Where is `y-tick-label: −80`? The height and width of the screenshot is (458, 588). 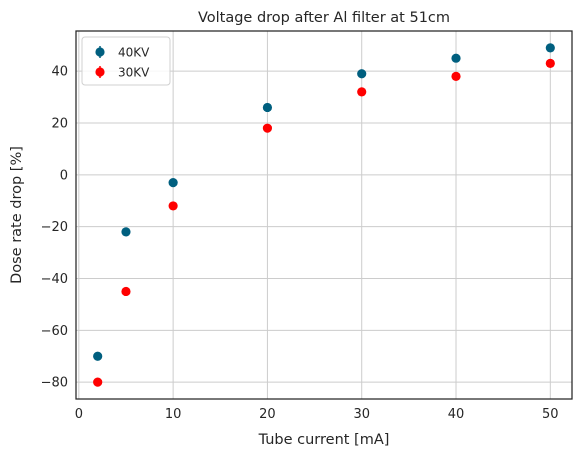 y-tick-label: −80 is located at coordinates (54, 383).